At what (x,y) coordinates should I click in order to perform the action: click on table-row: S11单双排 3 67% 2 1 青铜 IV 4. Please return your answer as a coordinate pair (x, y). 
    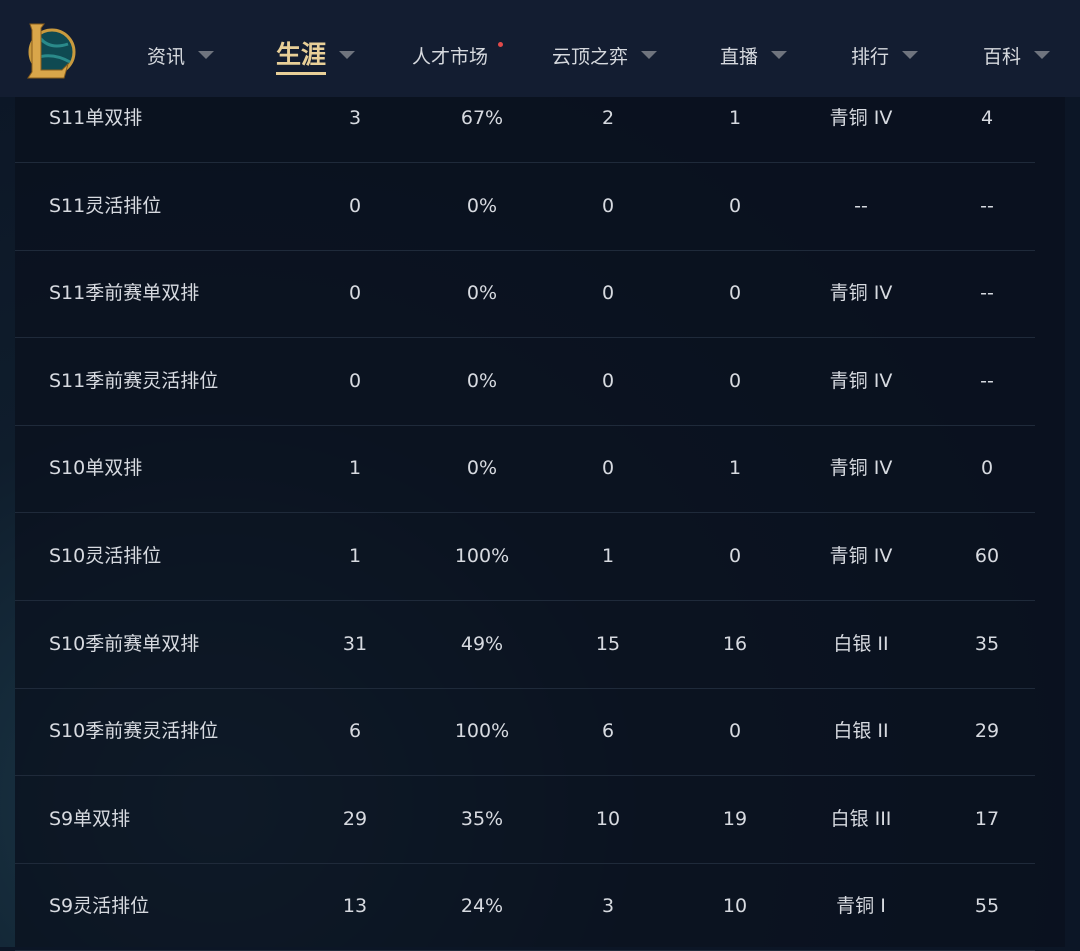
    Looking at the image, I should click on (525, 119).